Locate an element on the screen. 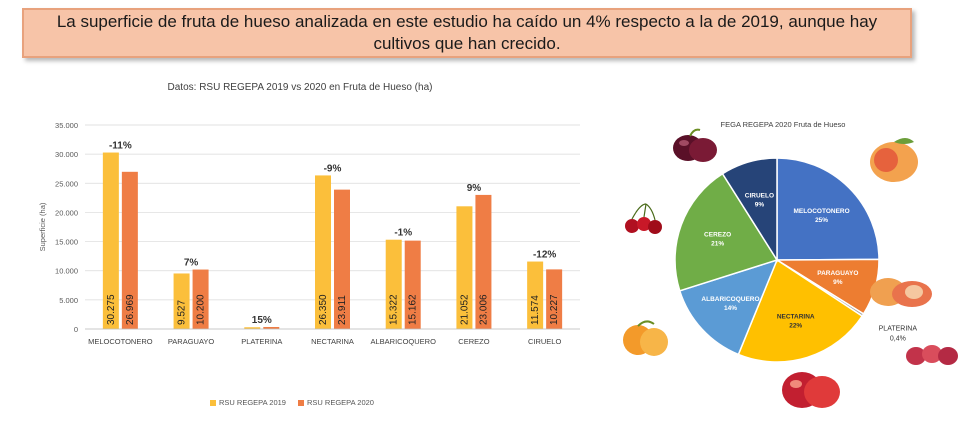 Image resolution: width=967 pixels, height=423 pixels. legend-item-2019: RSU REGEPA 2019 is located at coordinates (248, 402).